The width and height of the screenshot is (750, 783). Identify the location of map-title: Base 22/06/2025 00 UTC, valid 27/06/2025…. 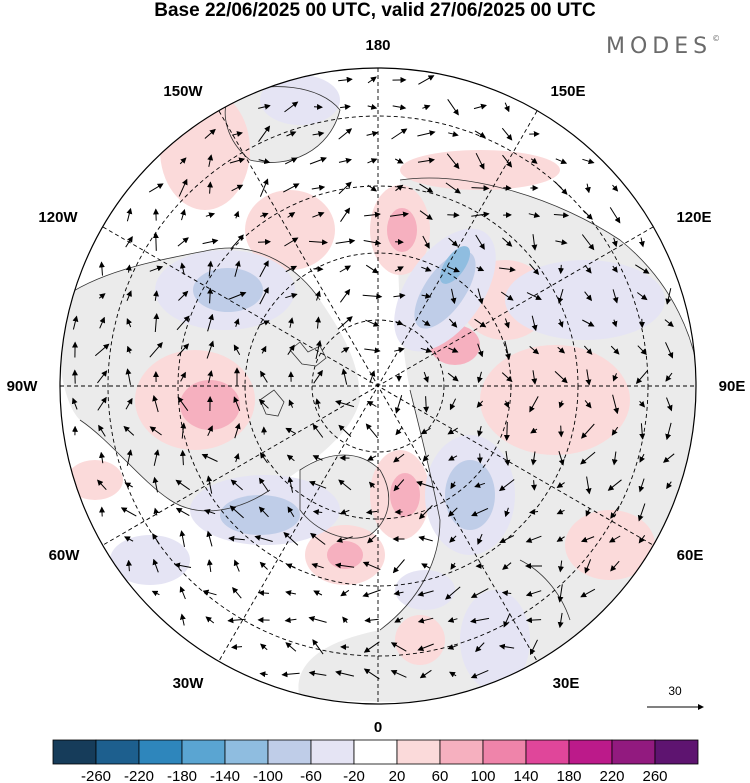
(375, 10).